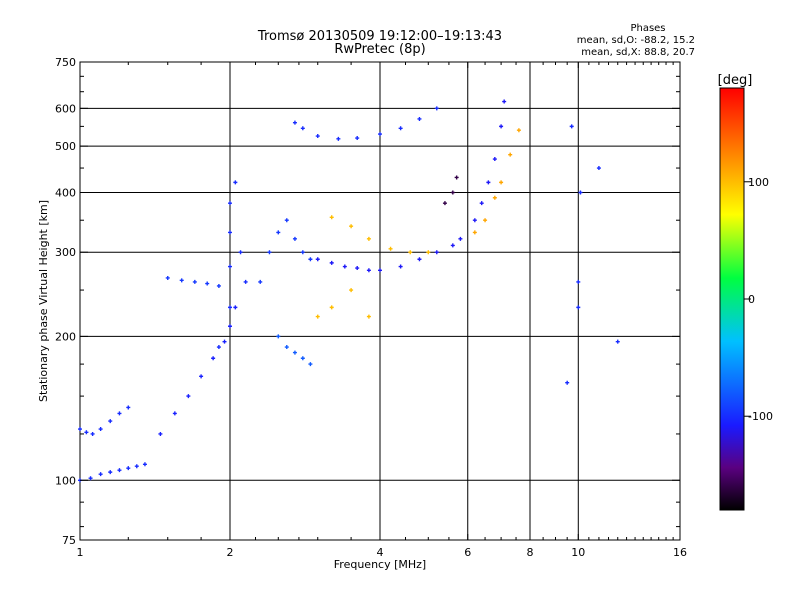 The image size is (800, 600). I want to click on stats-line-x: mean, sd,X: 88.8, 20.7, so click(638, 52).